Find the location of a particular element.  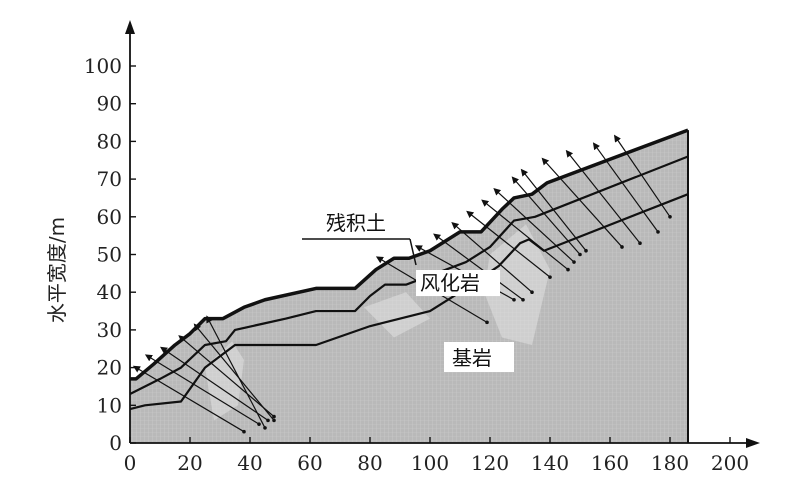

x-tick-label-9: 180 is located at coordinates (670, 463).